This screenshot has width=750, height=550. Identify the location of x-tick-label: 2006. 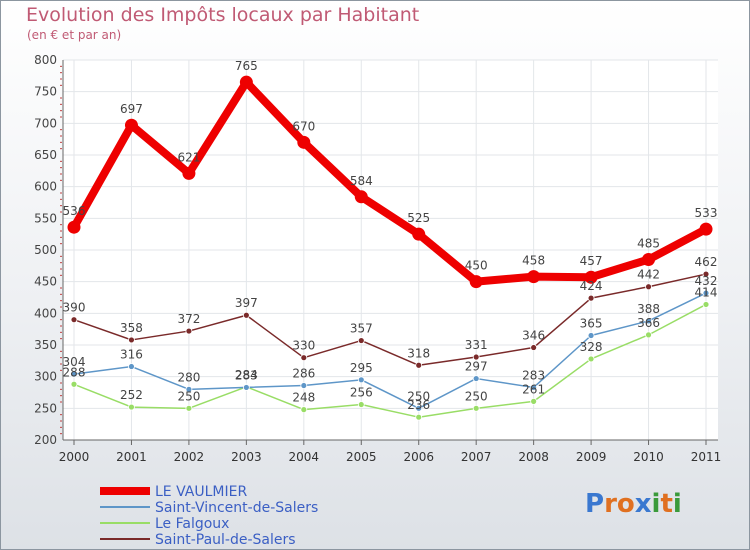
(418, 457).